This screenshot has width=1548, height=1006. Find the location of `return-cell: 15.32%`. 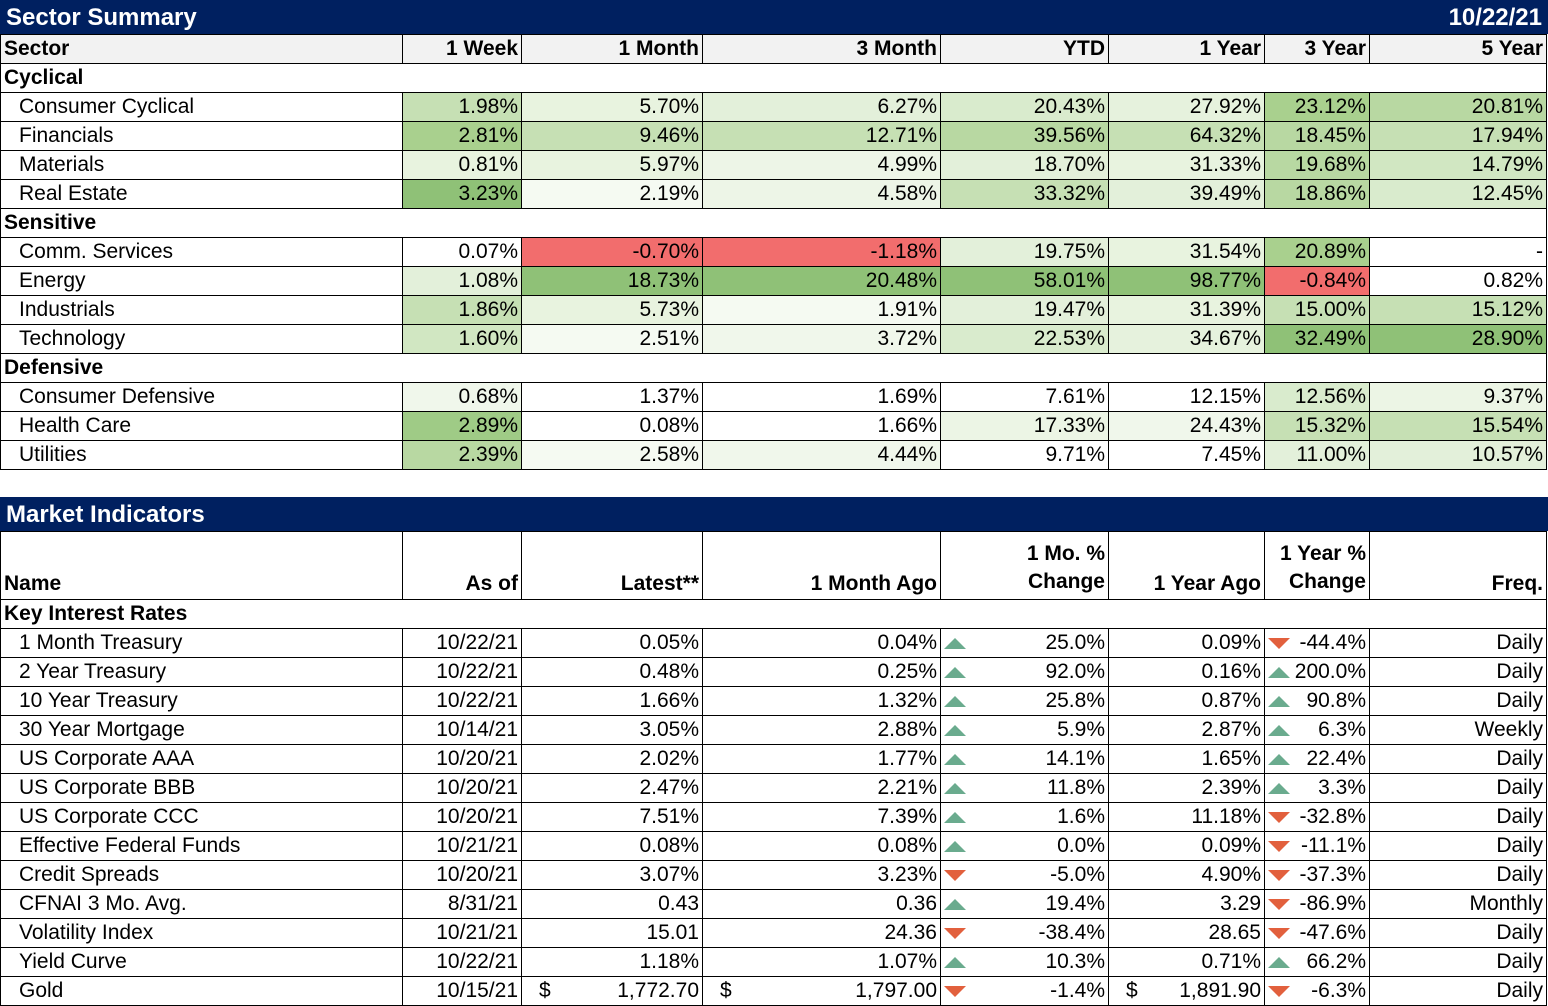

return-cell: 15.32% is located at coordinates (1317, 426).